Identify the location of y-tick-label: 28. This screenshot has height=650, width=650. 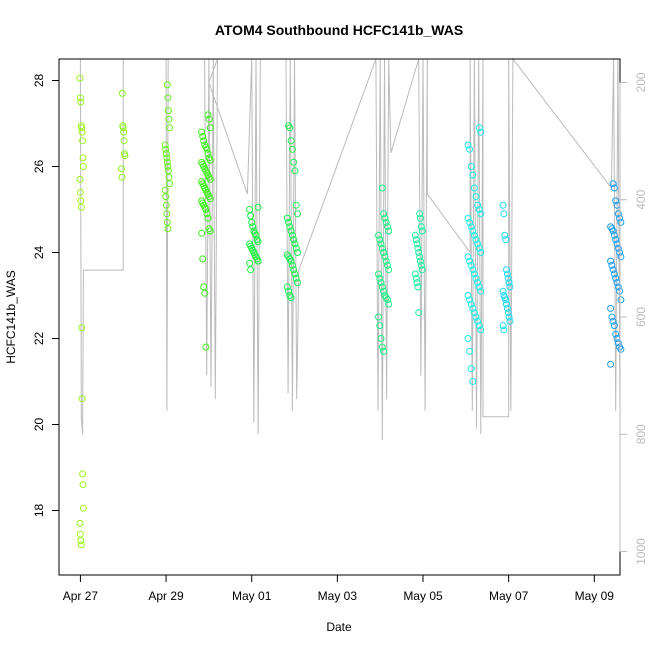
(39, 81).